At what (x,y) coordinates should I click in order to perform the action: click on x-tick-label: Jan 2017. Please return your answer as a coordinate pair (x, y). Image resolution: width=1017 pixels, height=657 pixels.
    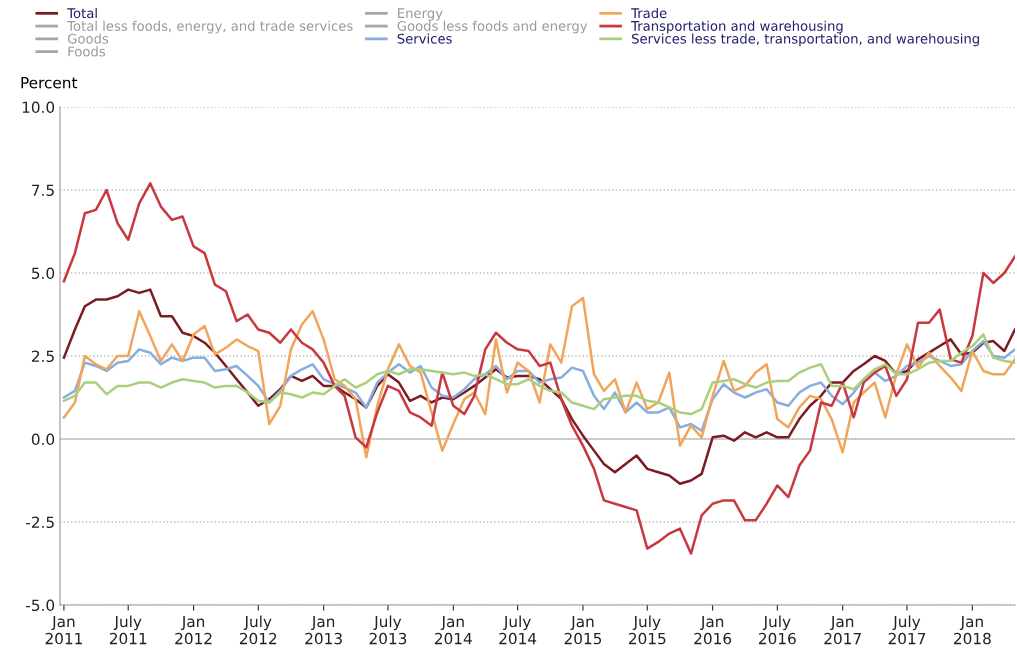
    Looking at the image, I should click on (842, 630).